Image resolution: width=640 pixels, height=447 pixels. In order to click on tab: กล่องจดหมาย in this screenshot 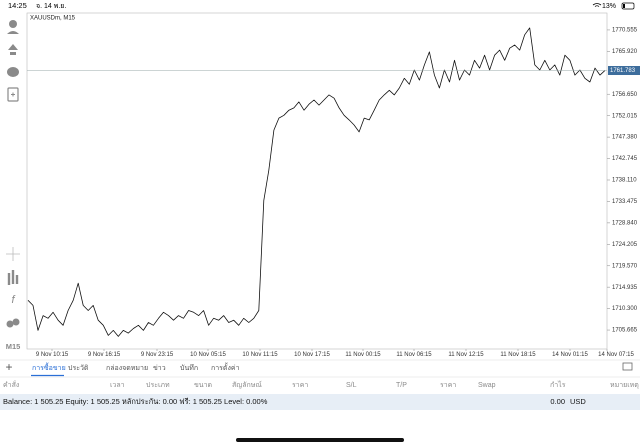, I will do `click(127, 368)`.